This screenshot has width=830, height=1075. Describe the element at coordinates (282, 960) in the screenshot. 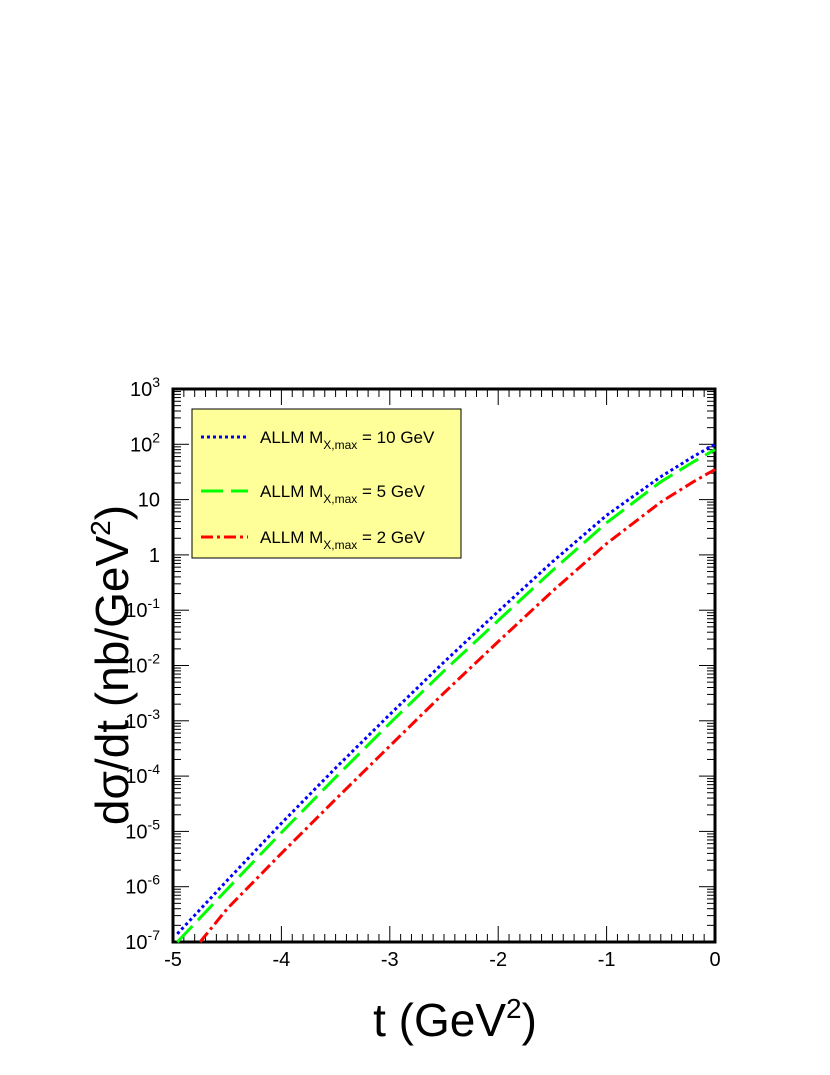

I see `x-tick-label: -4` at that location.